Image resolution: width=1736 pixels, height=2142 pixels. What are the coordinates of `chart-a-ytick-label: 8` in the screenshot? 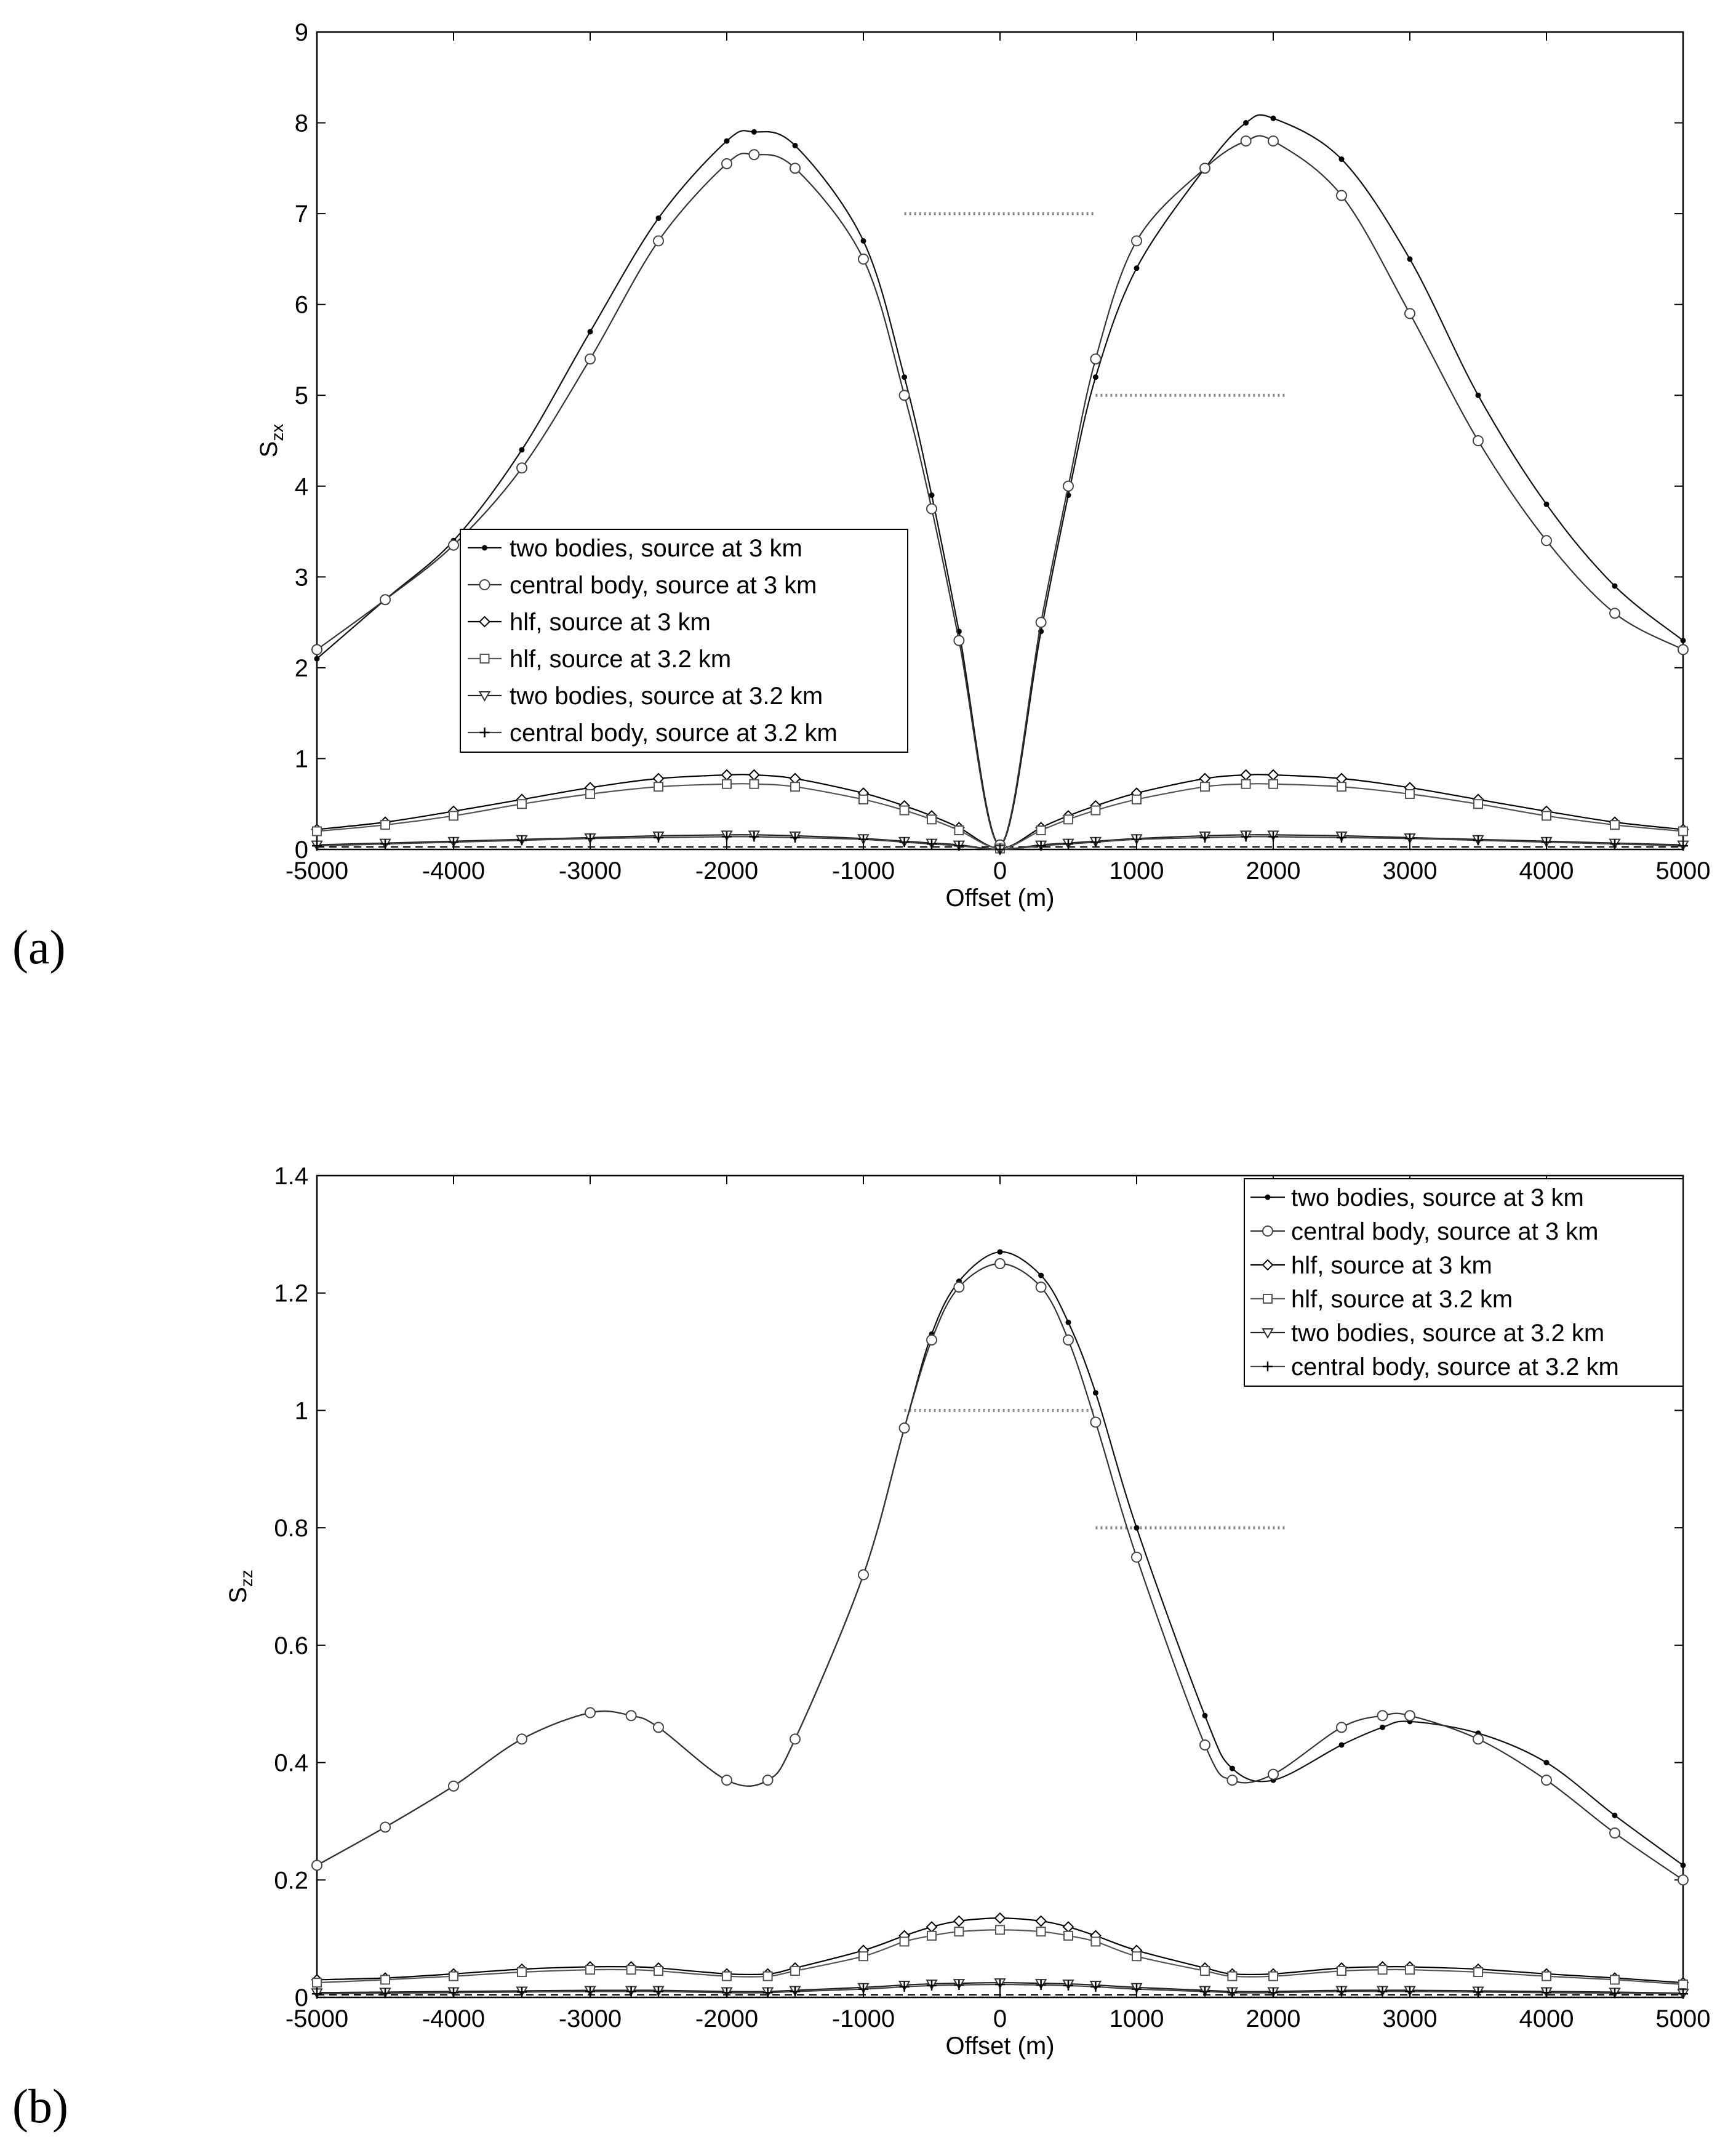 It's located at (301, 123).